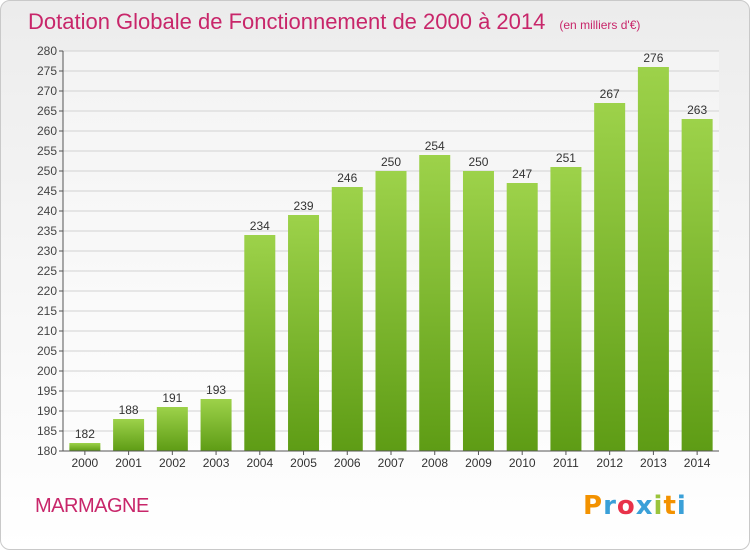 The width and height of the screenshot is (750, 550). What do you see at coordinates (172, 463) in the screenshot?
I see `x-tick-label: 2002` at bounding box center [172, 463].